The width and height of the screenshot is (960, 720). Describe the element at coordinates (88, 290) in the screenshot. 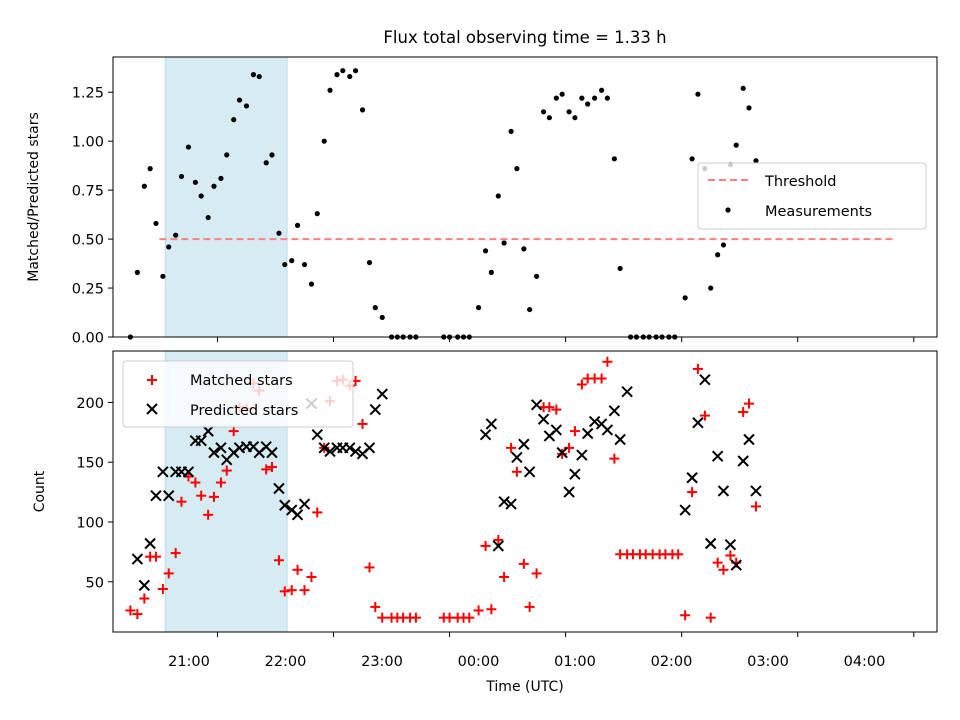

I see `top-y-tick-label: 0.25` at that location.